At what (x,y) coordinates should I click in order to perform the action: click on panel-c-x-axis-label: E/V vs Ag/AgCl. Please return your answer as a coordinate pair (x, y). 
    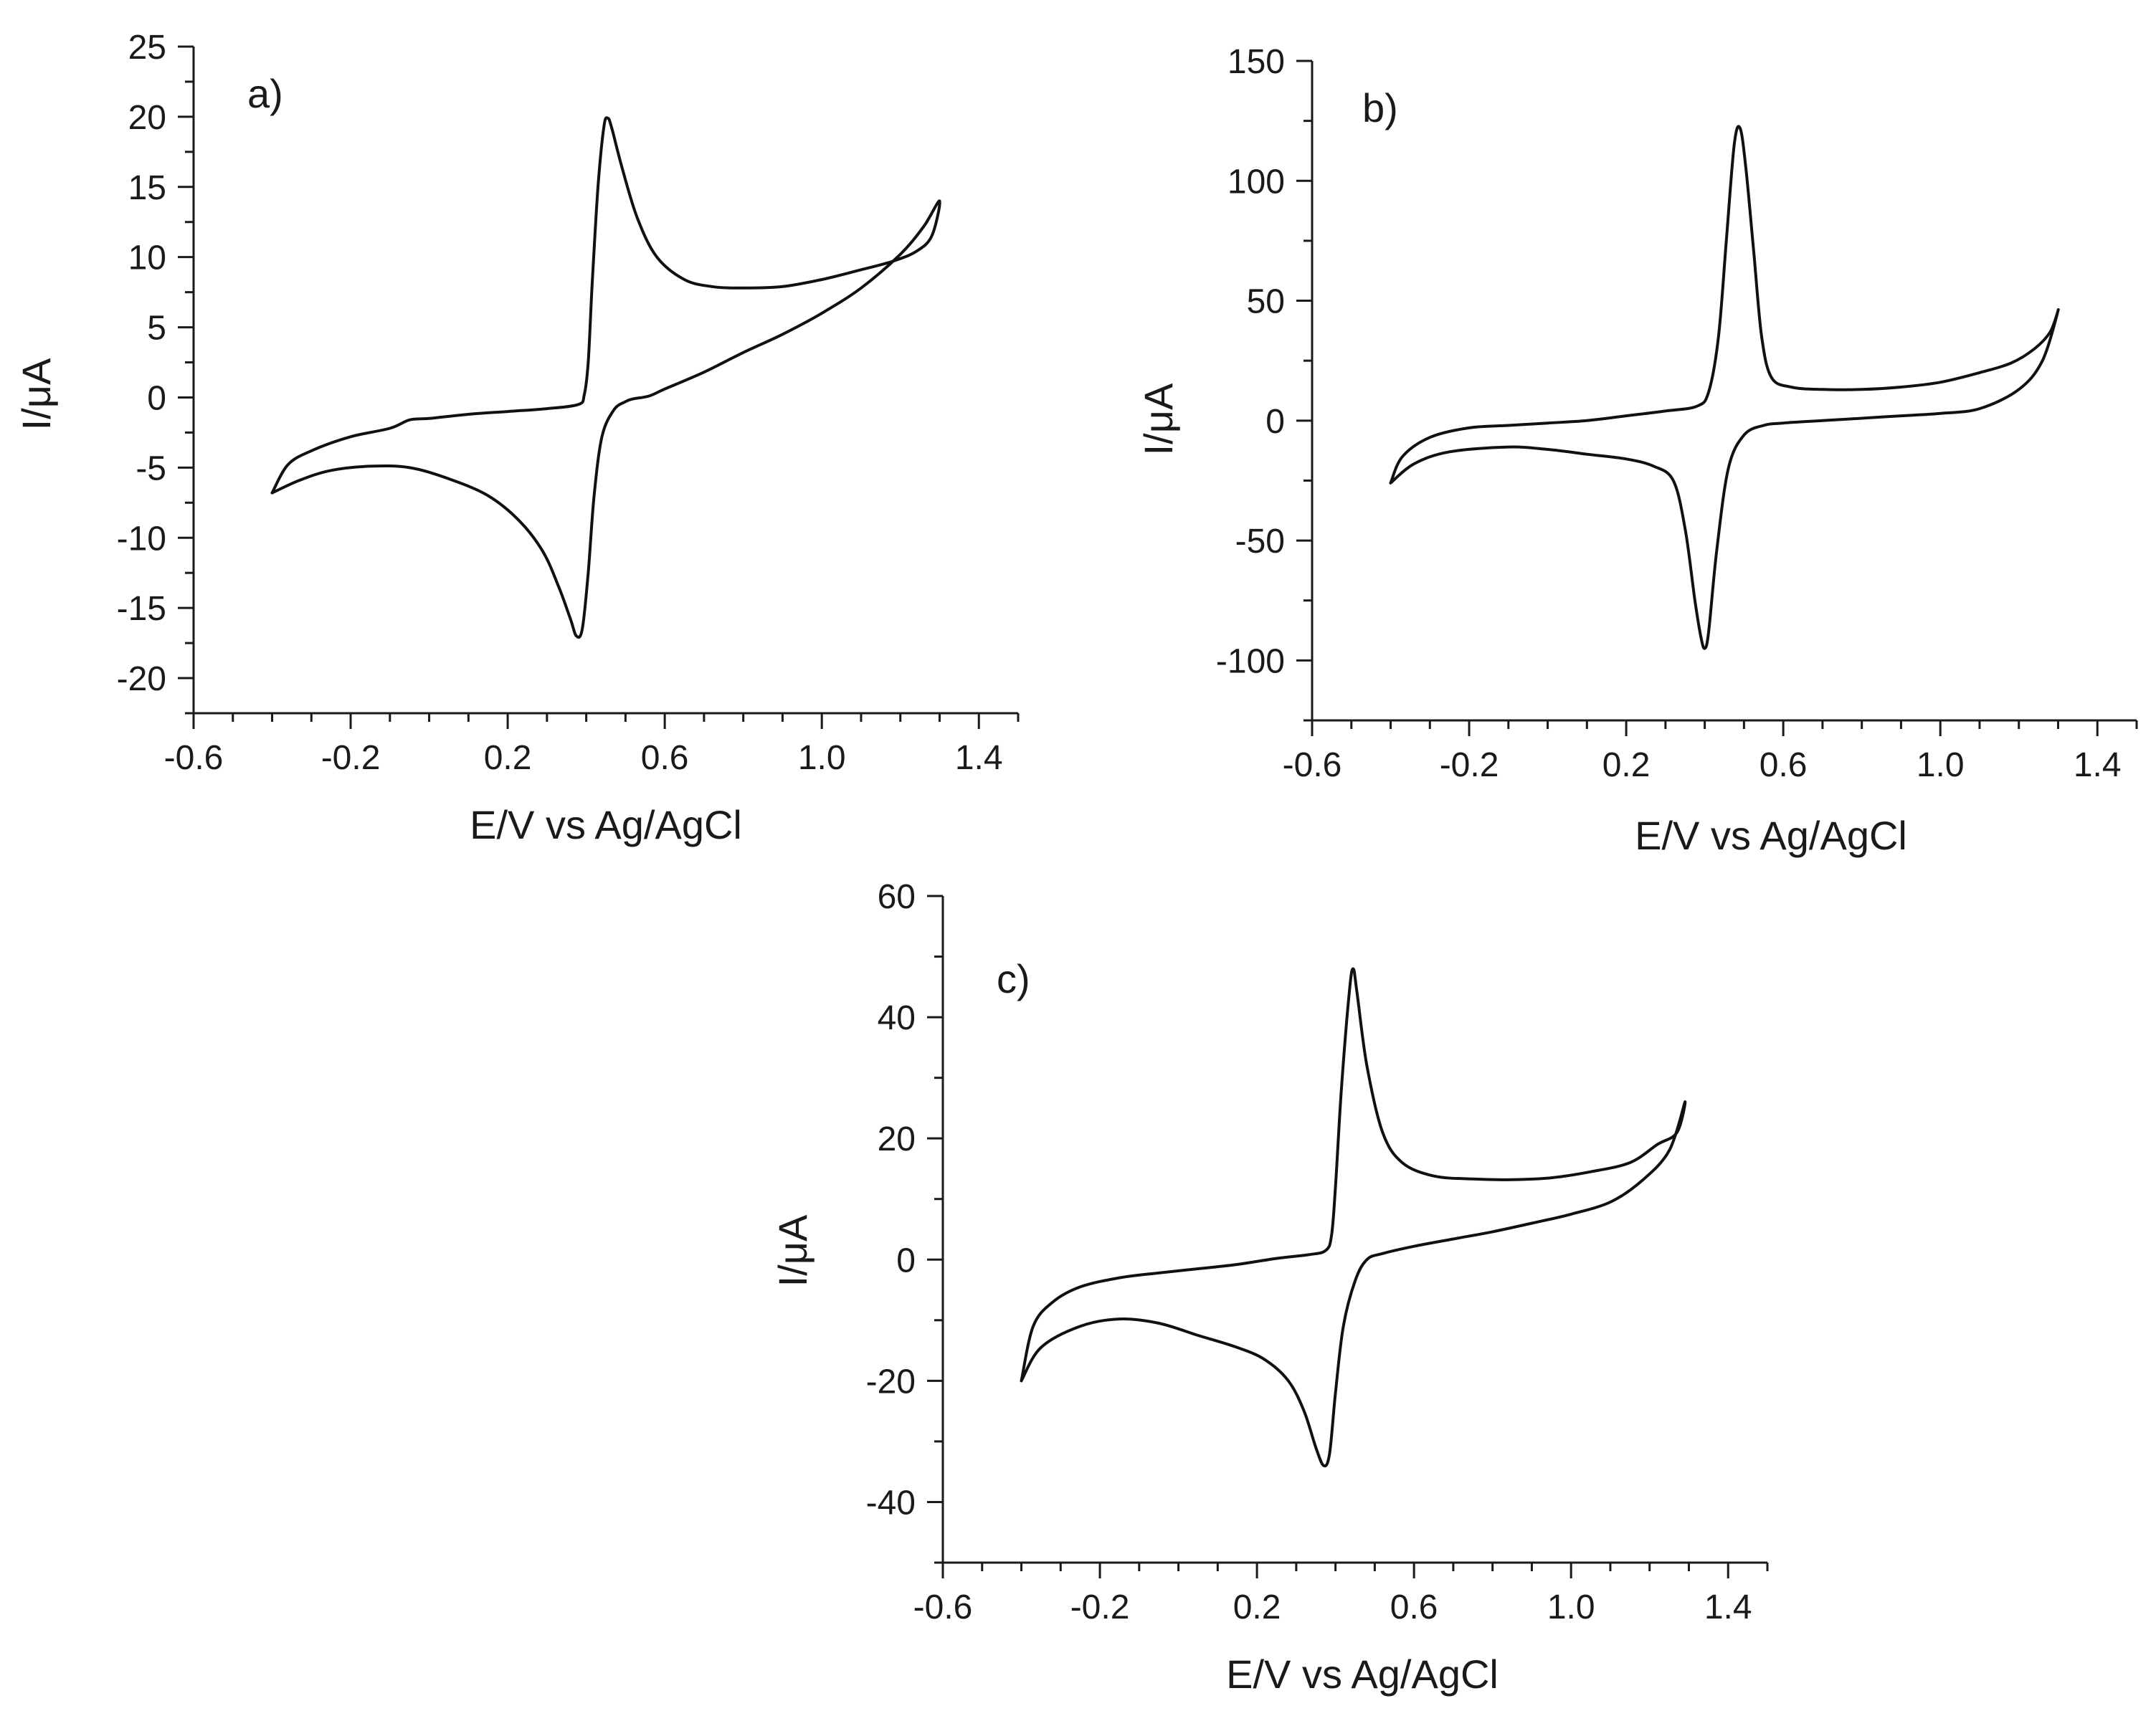
    Looking at the image, I should click on (1362, 1674).